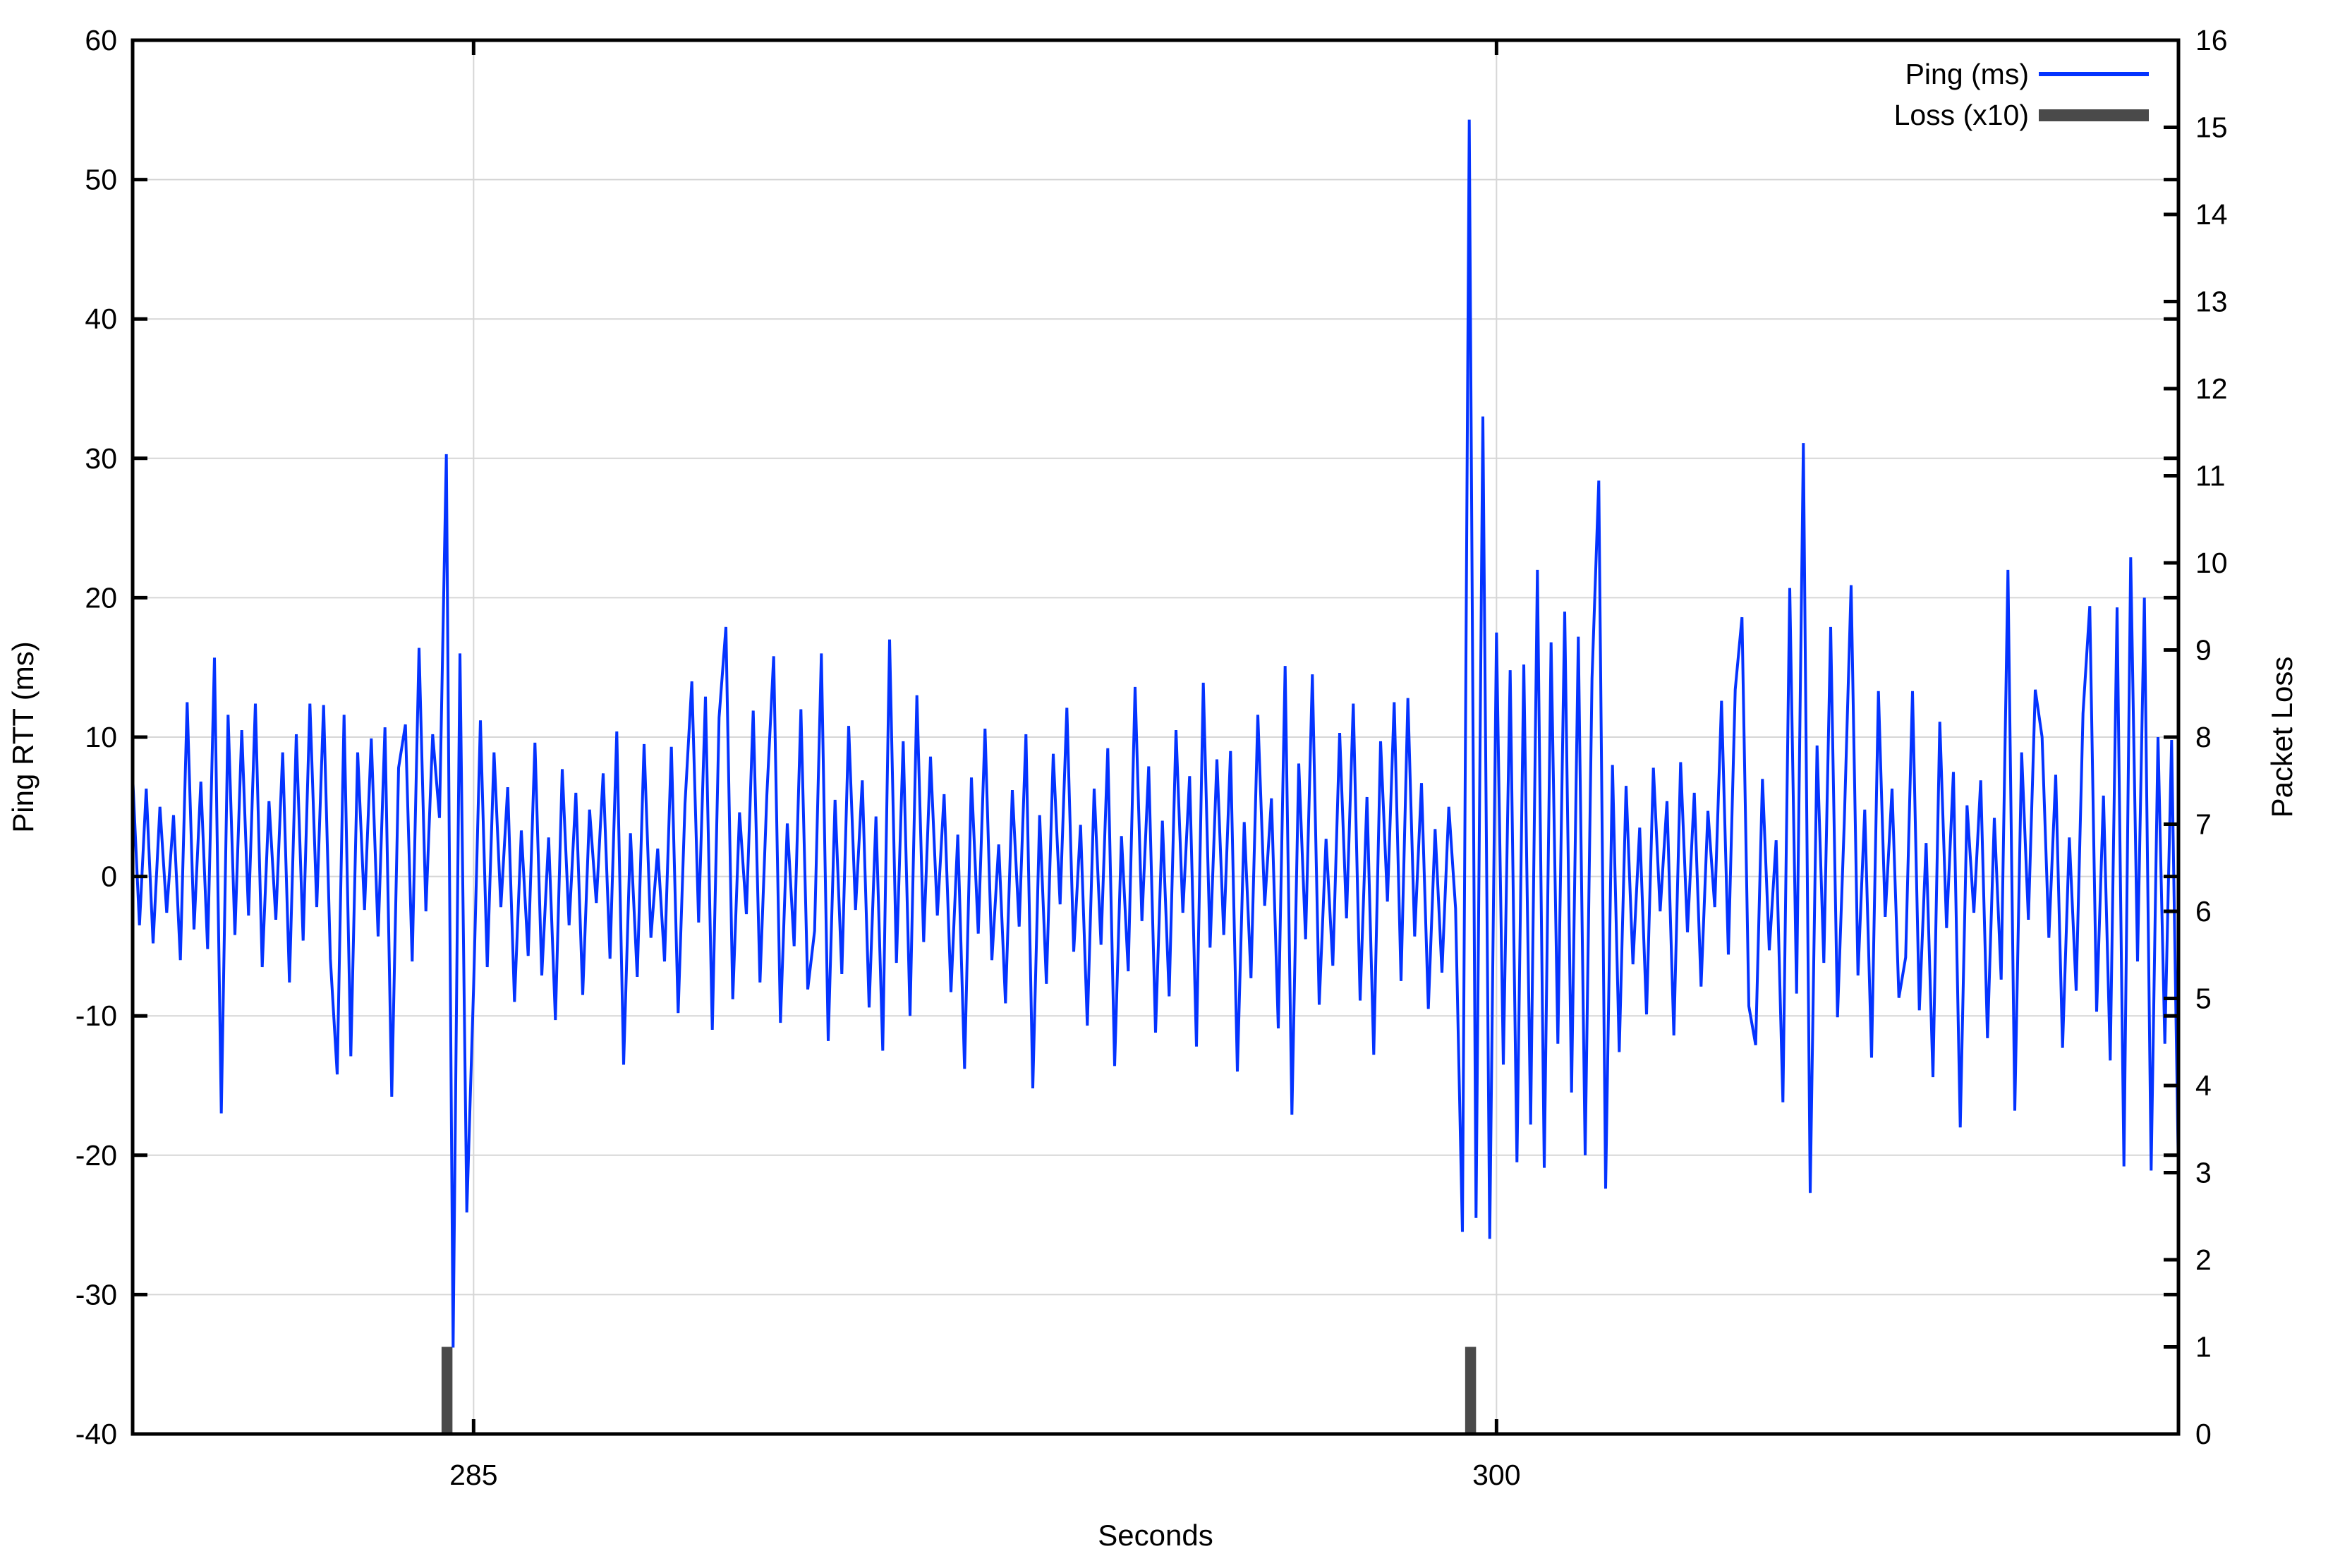 The image size is (2352, 1568). Describe the element at coordinates (2203, 824) in the screenshot. I see `y2-tick-label: 7` at that location.